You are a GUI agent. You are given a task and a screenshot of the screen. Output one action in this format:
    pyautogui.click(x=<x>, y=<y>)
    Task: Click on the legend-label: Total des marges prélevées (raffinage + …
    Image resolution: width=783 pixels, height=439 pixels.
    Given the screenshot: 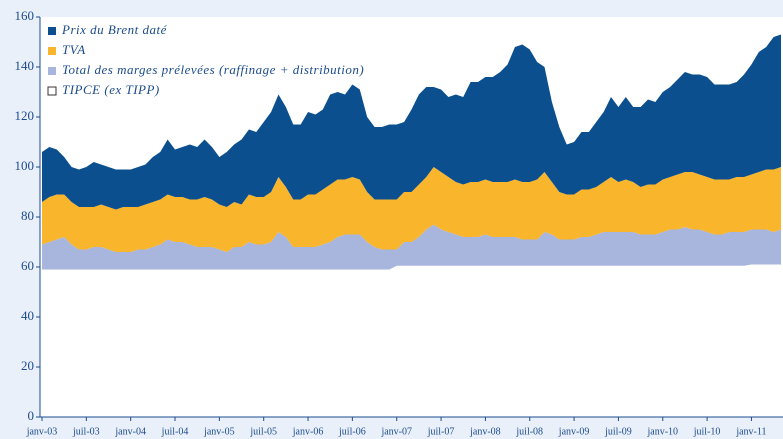 What is the action you would take?
    pyautogui.click(x=213, y=69)
    